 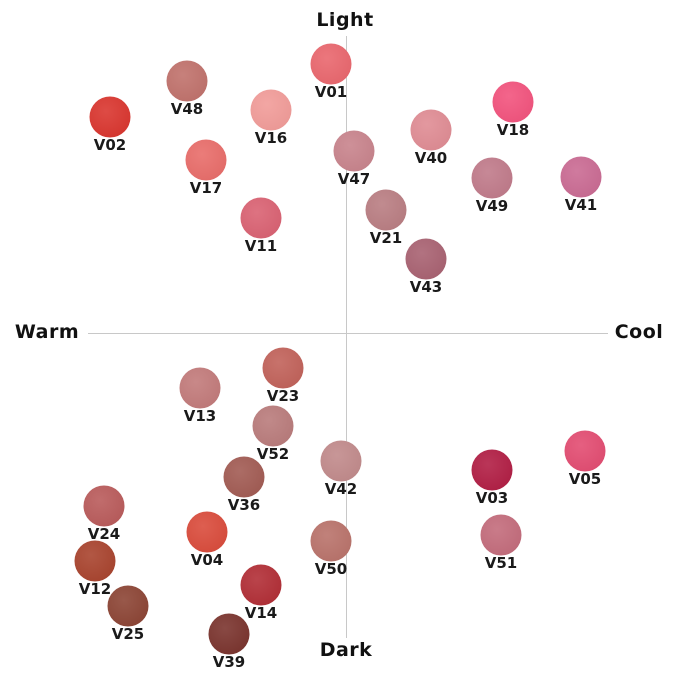 I want to click on shade-swatch-v25, so click(x=128, y=606).